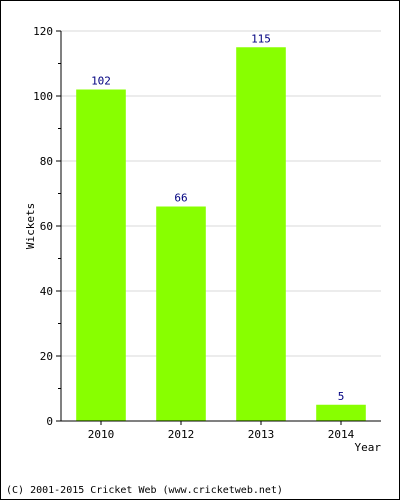 Image resolution: width=400 pixels, height=501 pixels. Describe the element at coordinates (30, 226) in the screenshot. I see `y-axis-title: Wickets` at that location.